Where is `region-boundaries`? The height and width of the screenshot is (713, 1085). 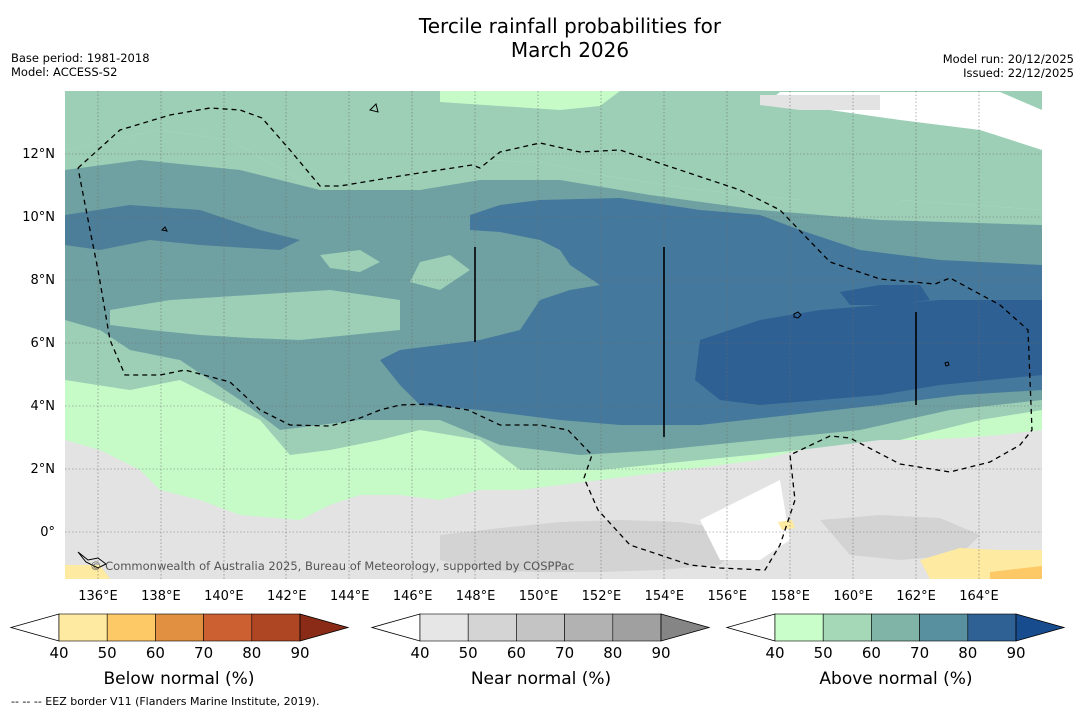 region-boundaries is located at coordinates (695, 342).